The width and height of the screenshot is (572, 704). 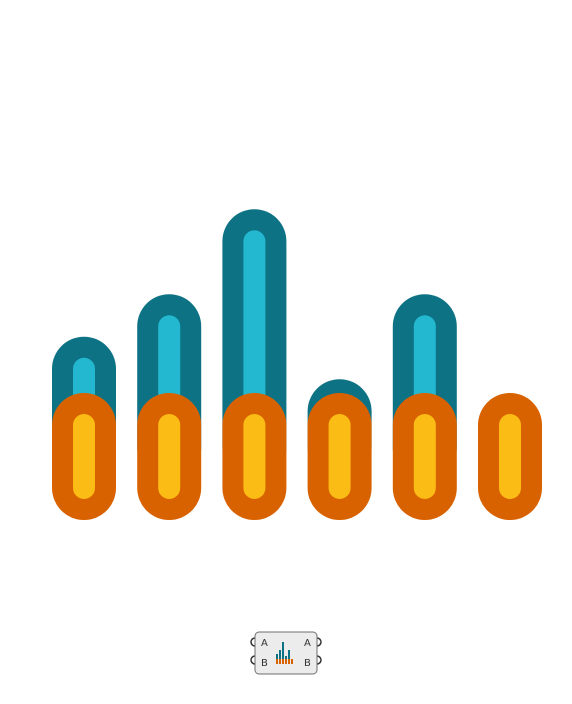 I want to click on input-label-a: A, so click(x=264, y=643).